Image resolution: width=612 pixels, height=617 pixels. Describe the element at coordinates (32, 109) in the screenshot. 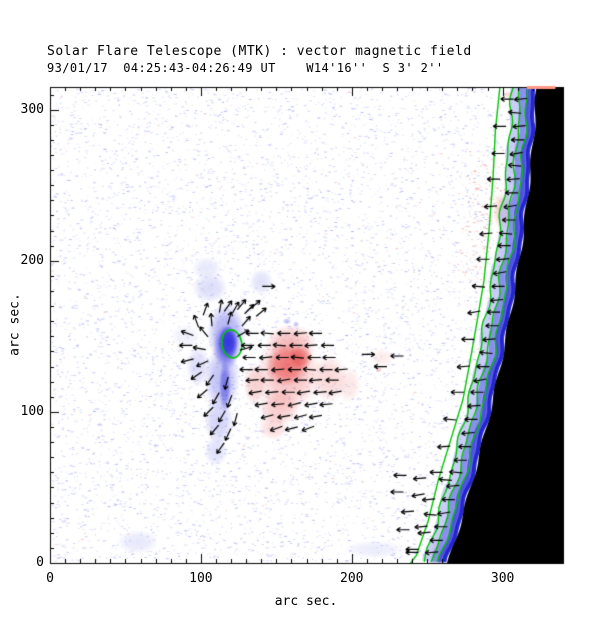

I see `y-tick-label: 300` at that location.